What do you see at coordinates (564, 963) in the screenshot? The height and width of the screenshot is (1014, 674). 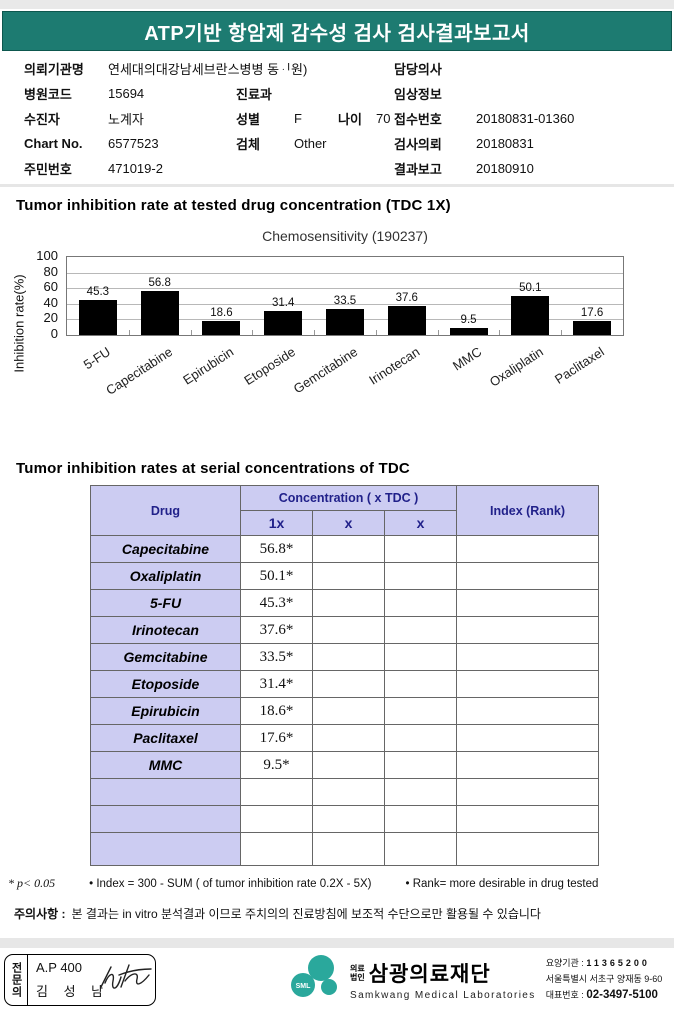 I see `care-org-label: 요양기관 :` at bounding box center [564, 963].